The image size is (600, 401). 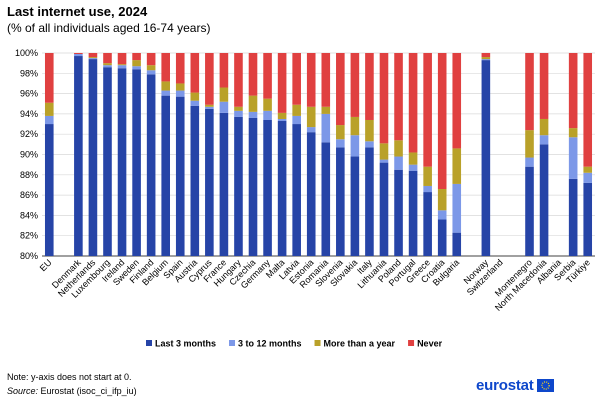 I want to click on logo-text: eurostat, so click(x=505, y=385).